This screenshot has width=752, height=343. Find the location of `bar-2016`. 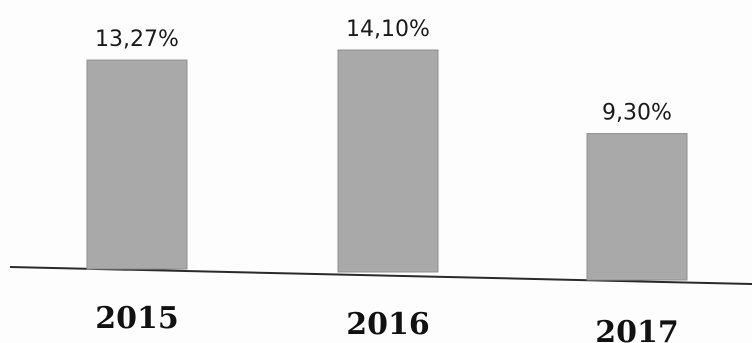

bar-2016 is located at coordinates (388, 161).